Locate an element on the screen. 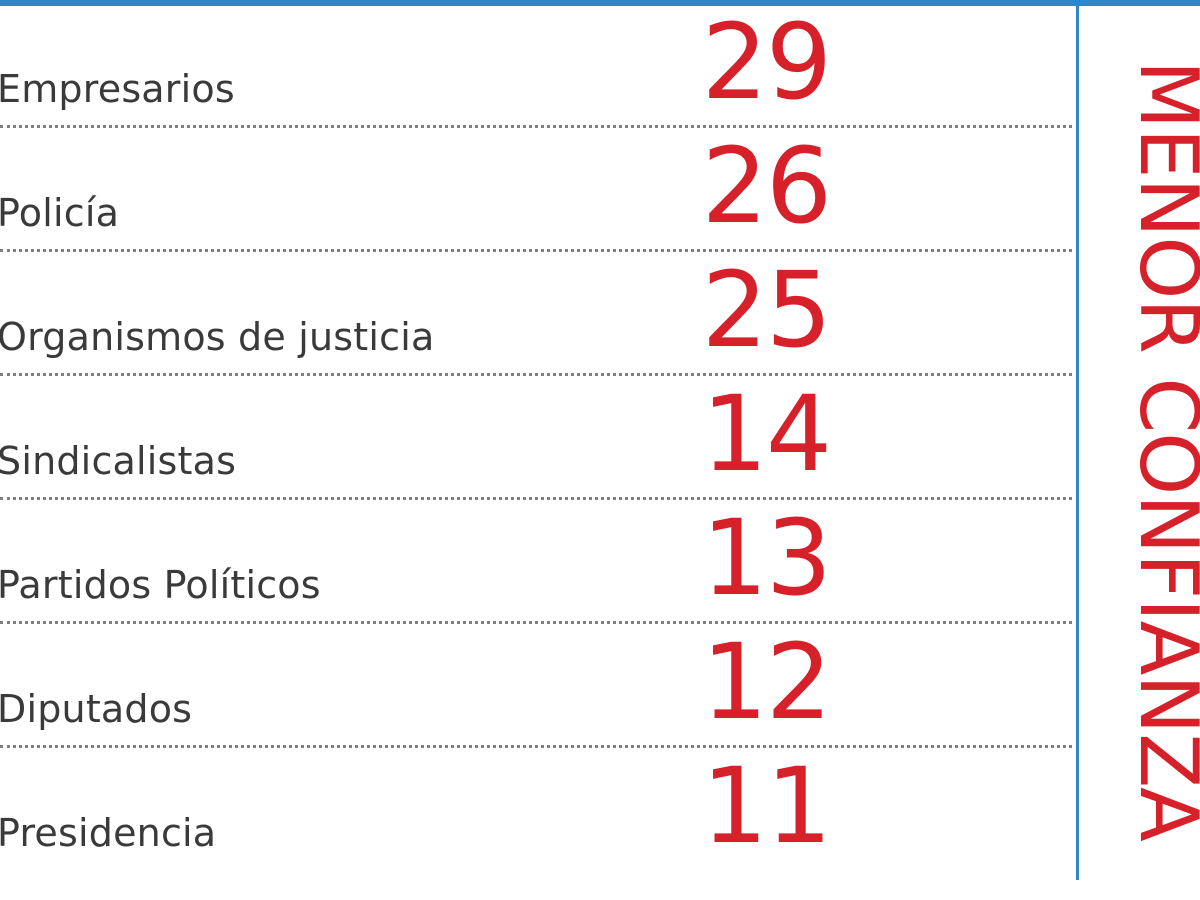  row-value: 26 is located at coordinates (766, 186).